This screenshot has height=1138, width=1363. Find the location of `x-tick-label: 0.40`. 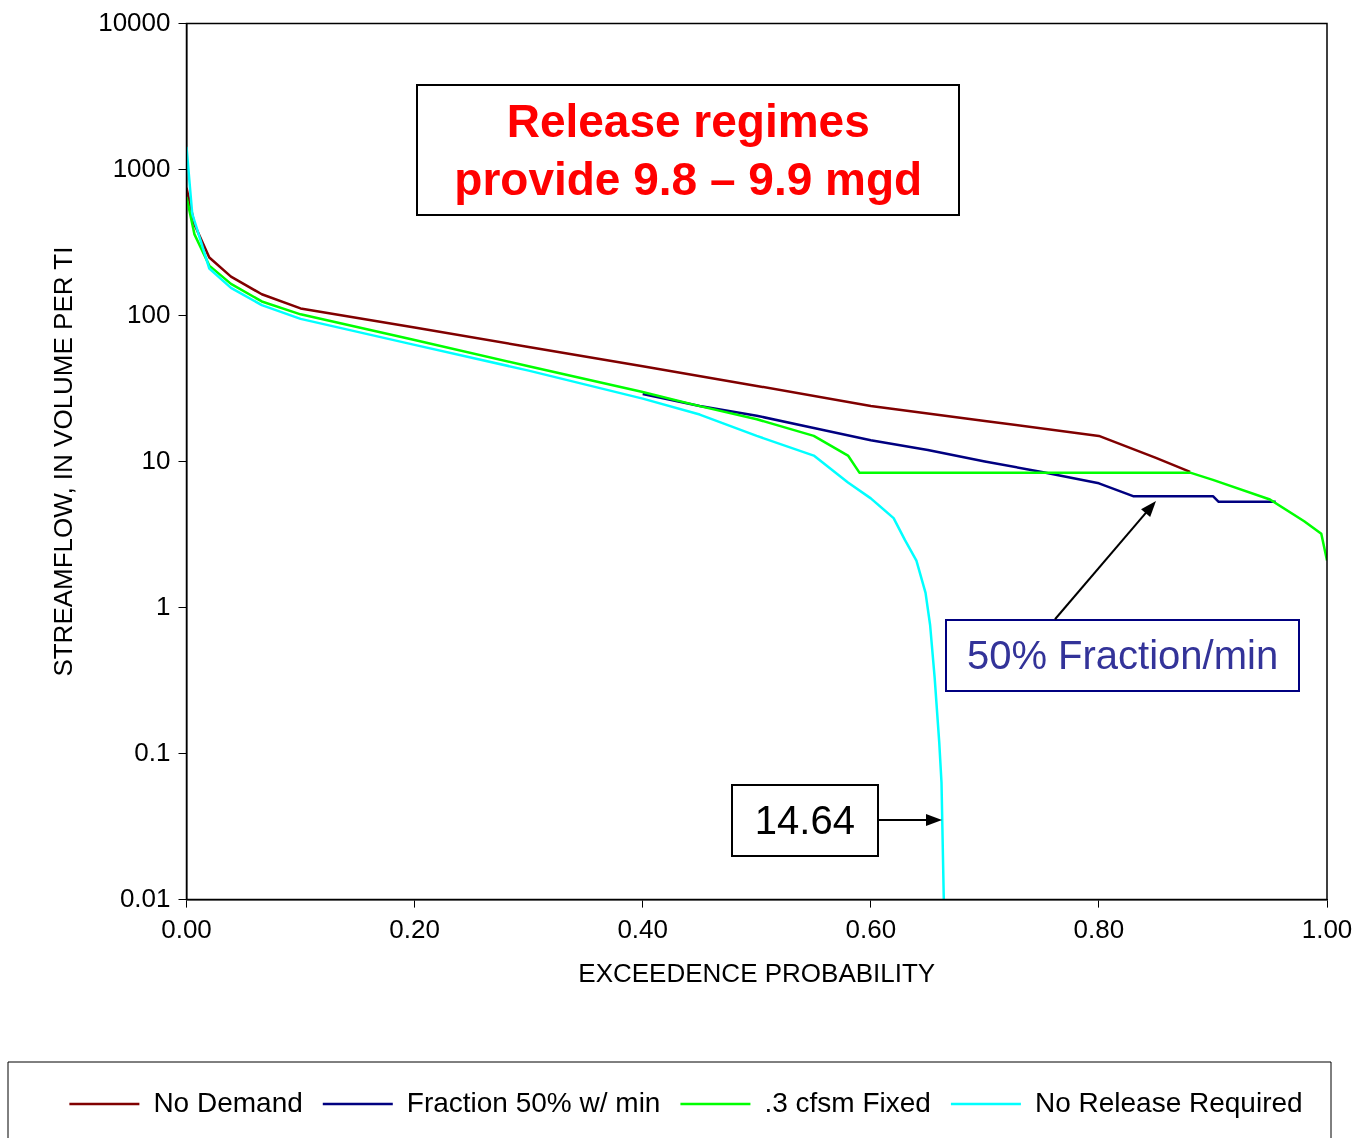

x-tick-label: 0.40 is located at coordinates (642, 929).